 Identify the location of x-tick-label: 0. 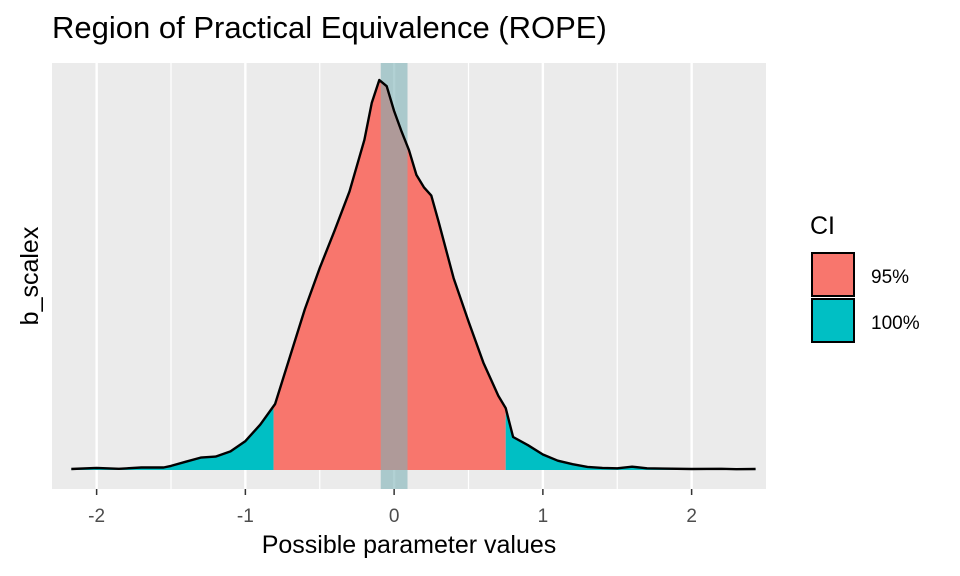
(394, 516).